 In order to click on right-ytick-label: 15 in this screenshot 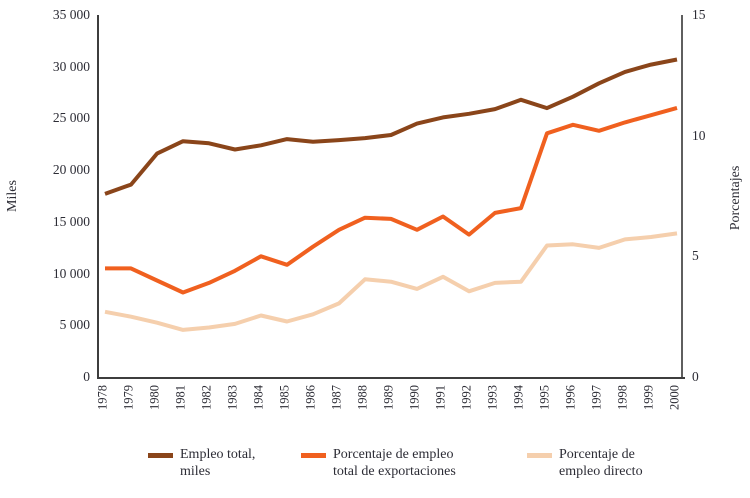, I will do `click(699, 14)`.